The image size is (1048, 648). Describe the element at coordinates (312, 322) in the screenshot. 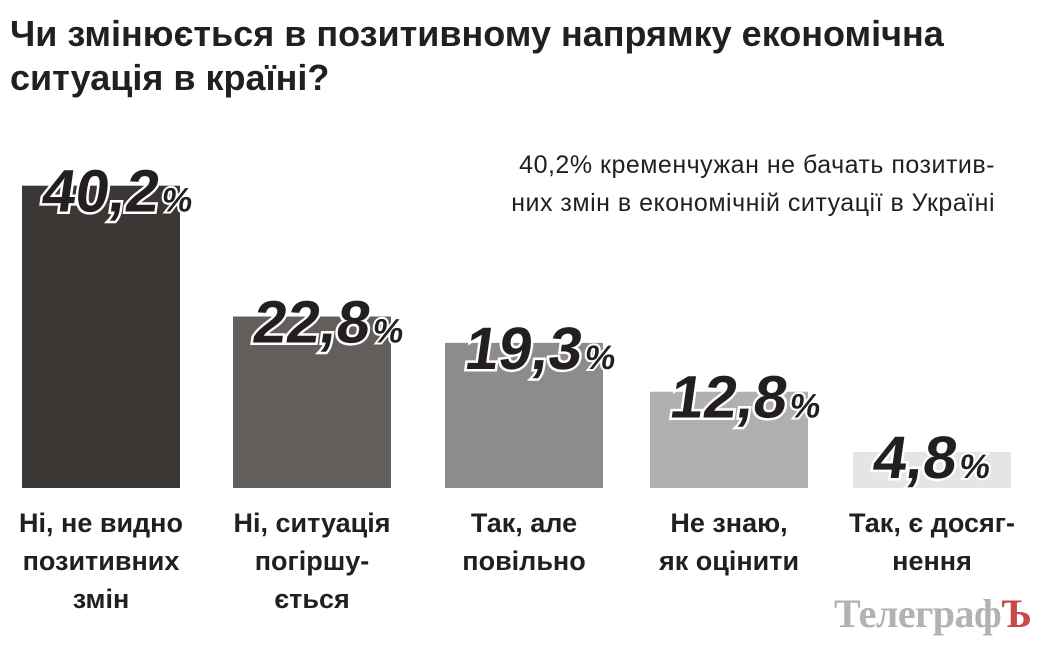

I see `value-label-2: 22,8` at that location.